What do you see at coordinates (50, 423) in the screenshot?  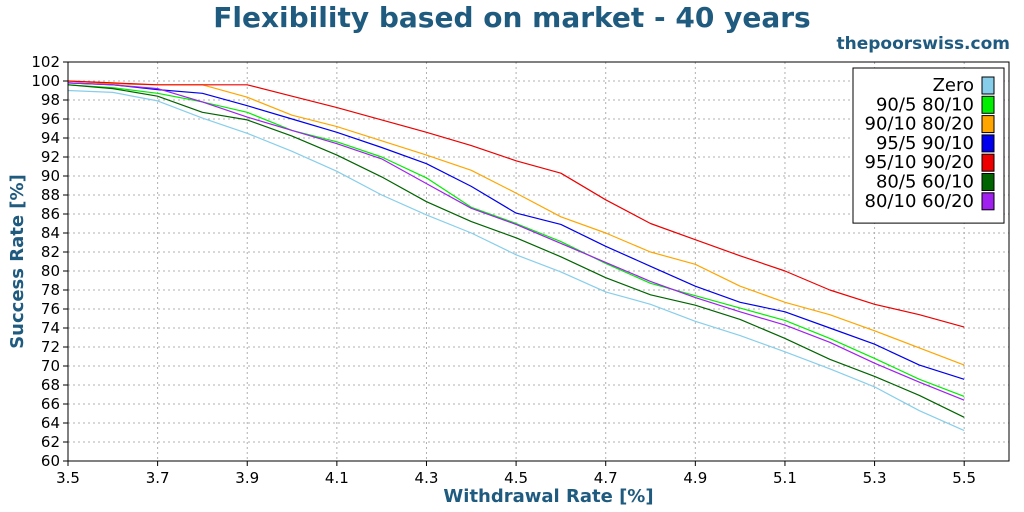 I see `y-tick-label: 64` at bounding box center [50, 423].